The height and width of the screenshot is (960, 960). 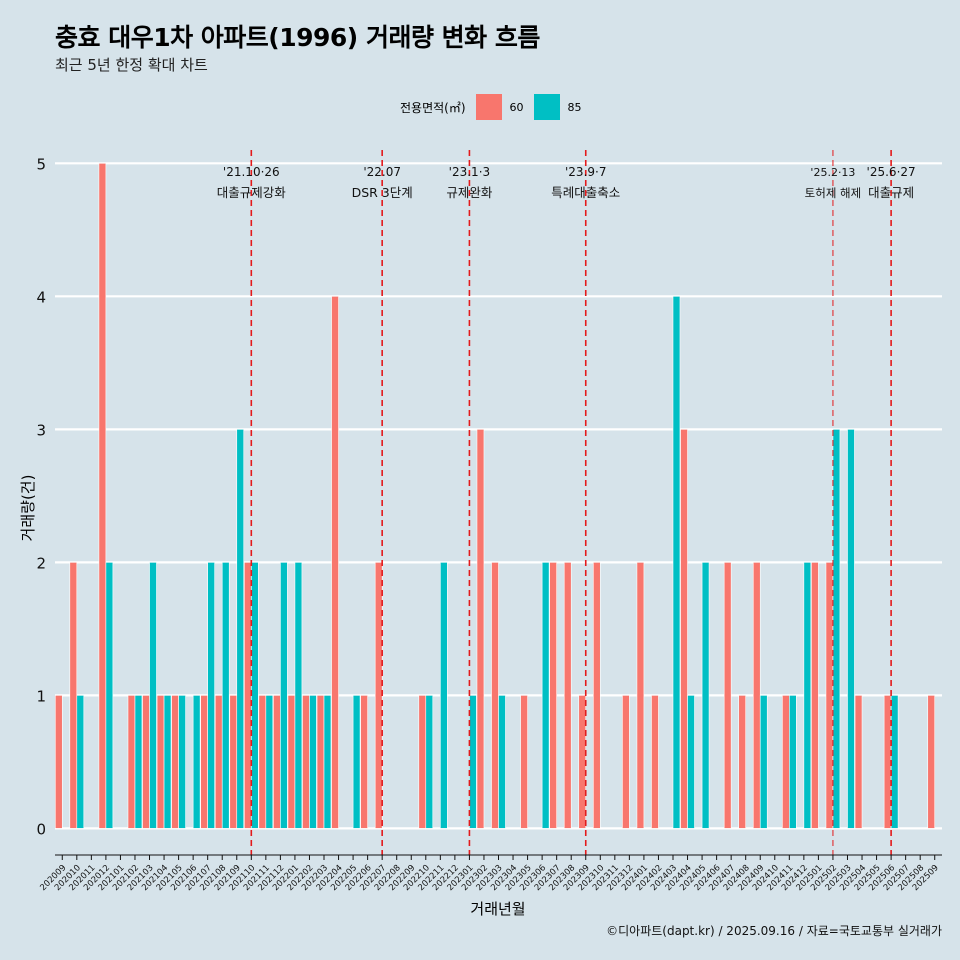 What do you see at coordinates (832, 172) in the screenshot?
I see `event-date-label: '25.2·13` at bounding box center [832, 172].